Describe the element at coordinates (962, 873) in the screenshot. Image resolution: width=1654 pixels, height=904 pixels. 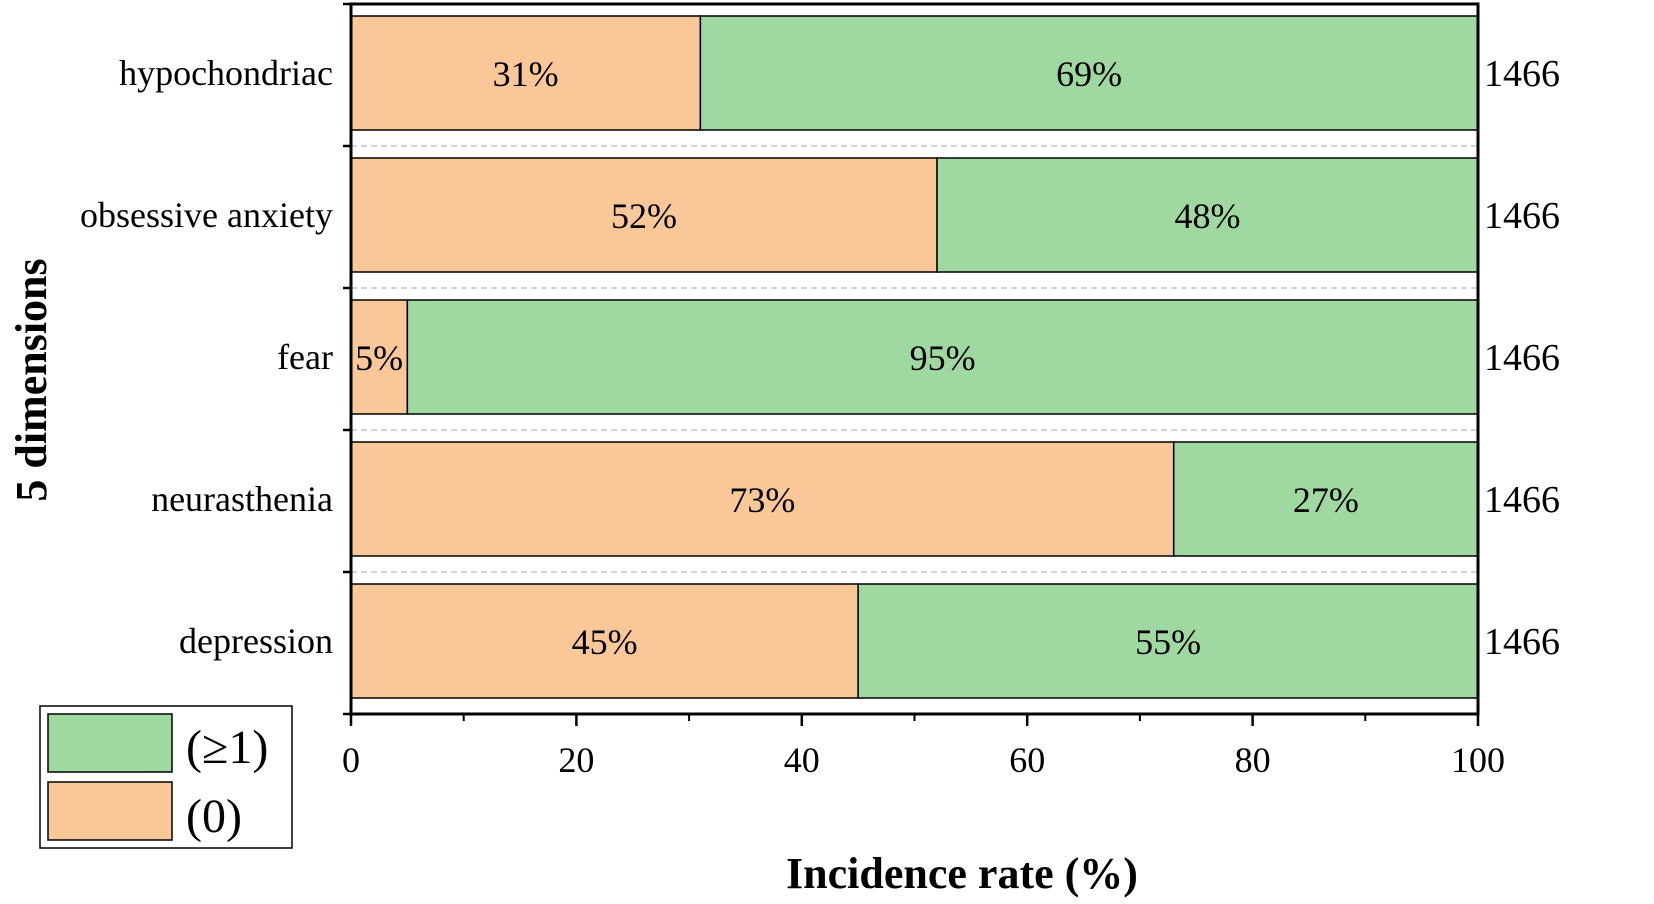
I see `x-axis-title: Incidence rate (%)` at that location.